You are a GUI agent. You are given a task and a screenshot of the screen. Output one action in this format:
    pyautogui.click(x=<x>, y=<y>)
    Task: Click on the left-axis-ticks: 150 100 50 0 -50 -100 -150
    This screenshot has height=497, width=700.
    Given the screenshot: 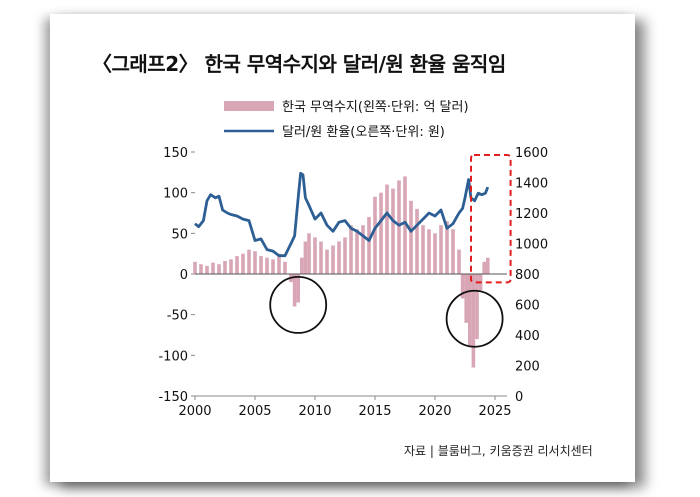 What is the action you would take?
    pyautogui.click(x=176, y=275)
    